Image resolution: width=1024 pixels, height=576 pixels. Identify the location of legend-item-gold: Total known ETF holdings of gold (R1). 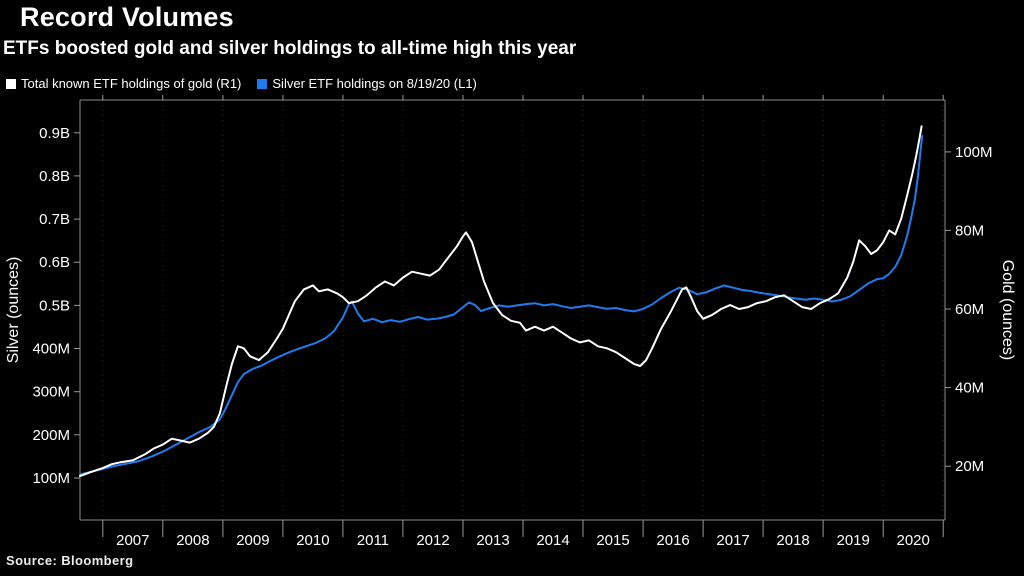
(123, 83).